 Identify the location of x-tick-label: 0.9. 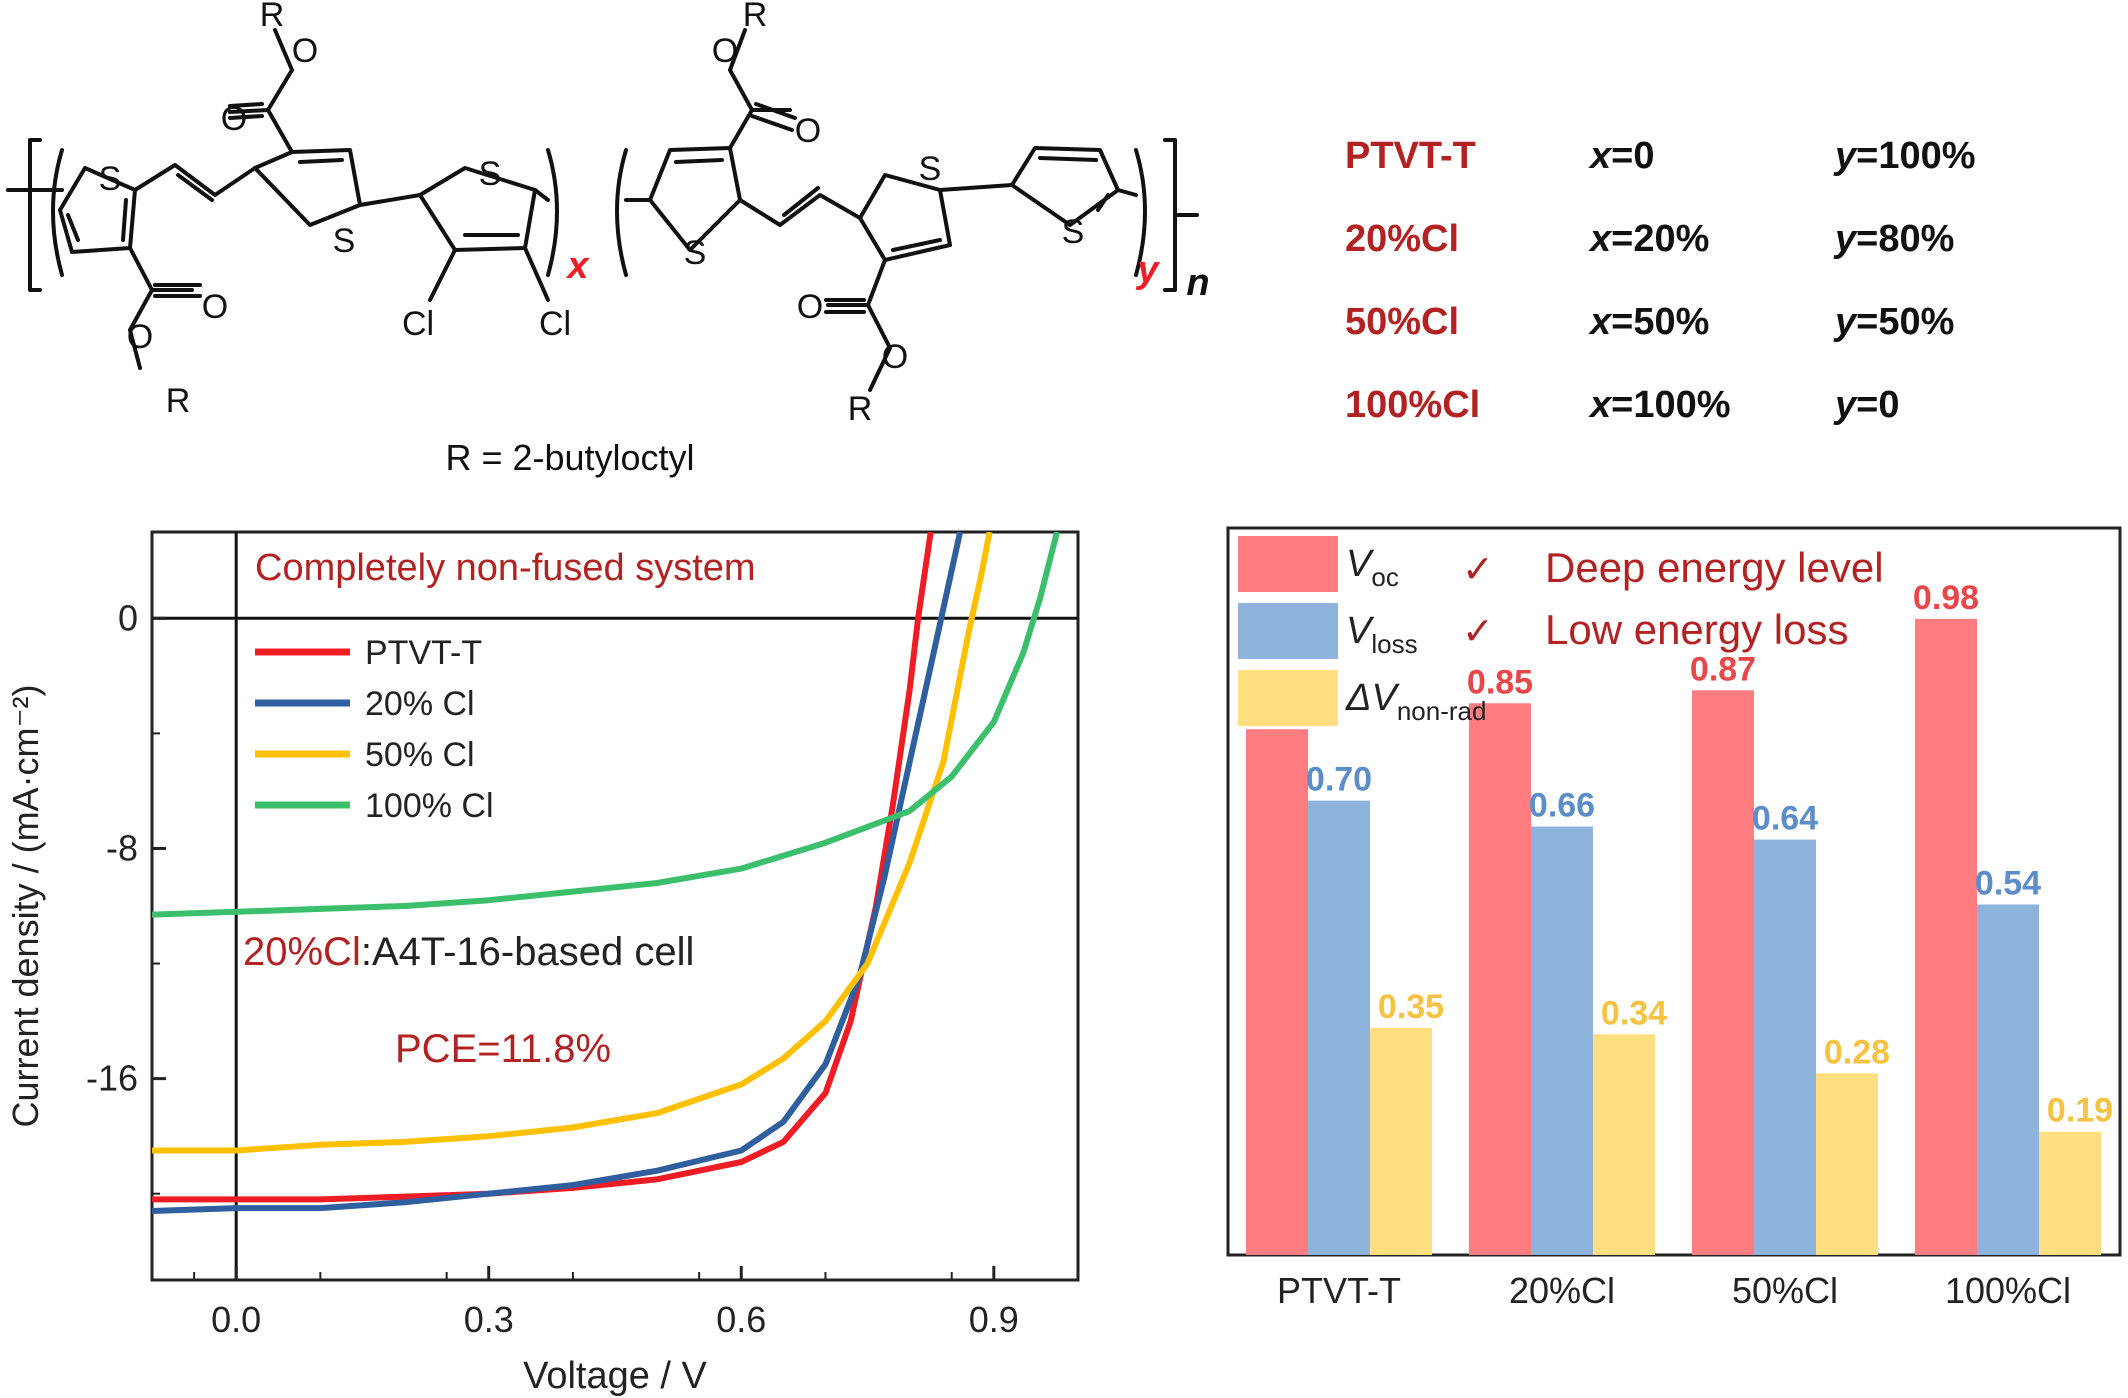
(994, 1319).